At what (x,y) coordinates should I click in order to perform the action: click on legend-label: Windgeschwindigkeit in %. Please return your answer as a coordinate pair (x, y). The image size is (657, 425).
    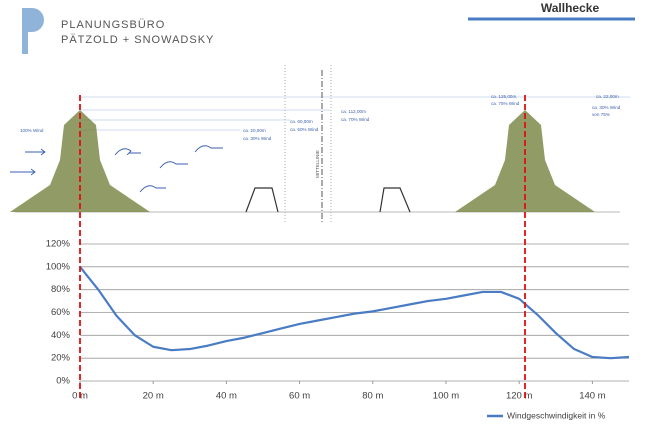
    Looking at the image, I should click on (556, 415).